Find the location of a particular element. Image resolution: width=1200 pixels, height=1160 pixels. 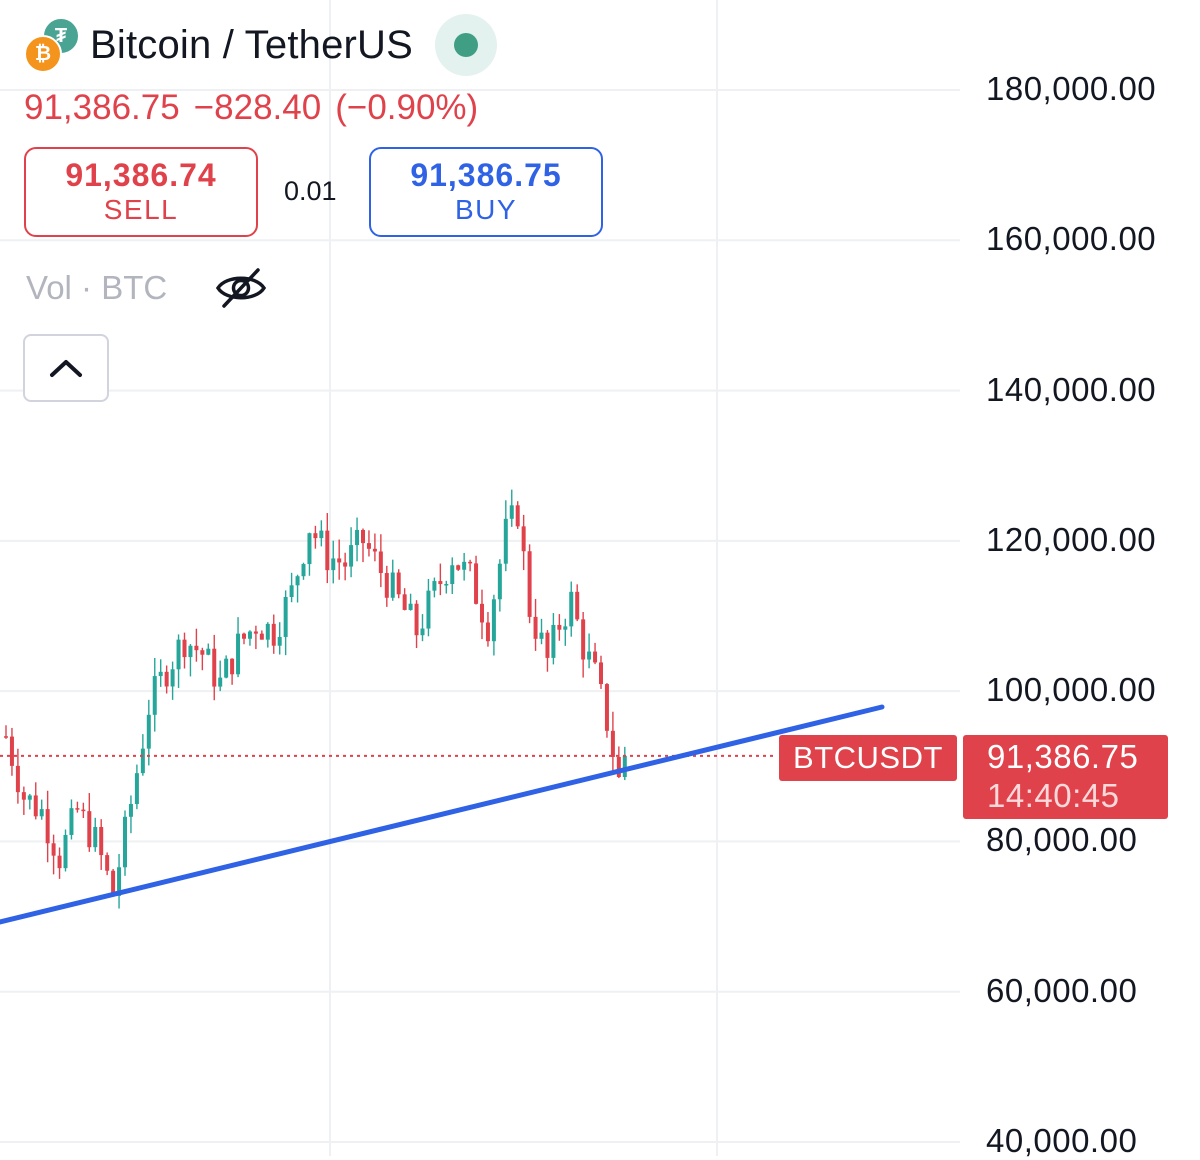

symbol-title: Bitcoin / TetherUS is located at coordinates (252, 44).